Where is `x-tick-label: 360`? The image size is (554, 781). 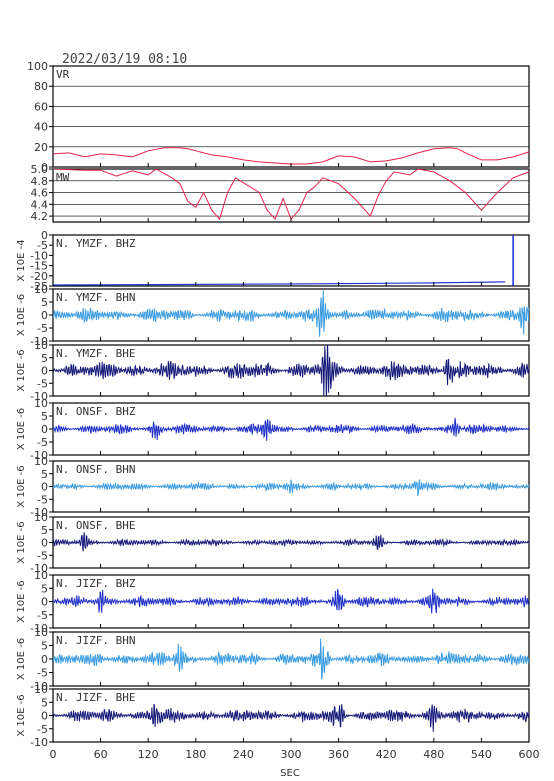
x-tick-label: 360 is located at coordinates (338, 754).